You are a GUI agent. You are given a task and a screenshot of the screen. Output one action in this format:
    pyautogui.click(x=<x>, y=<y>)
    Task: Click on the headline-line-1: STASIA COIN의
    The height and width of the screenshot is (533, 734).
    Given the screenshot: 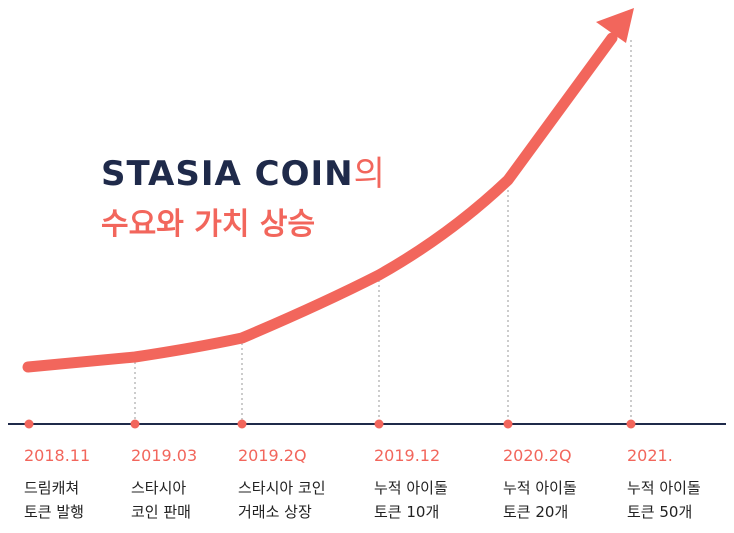 What is the action you would take?
    pyautogui.click(x=243, y=170)
    